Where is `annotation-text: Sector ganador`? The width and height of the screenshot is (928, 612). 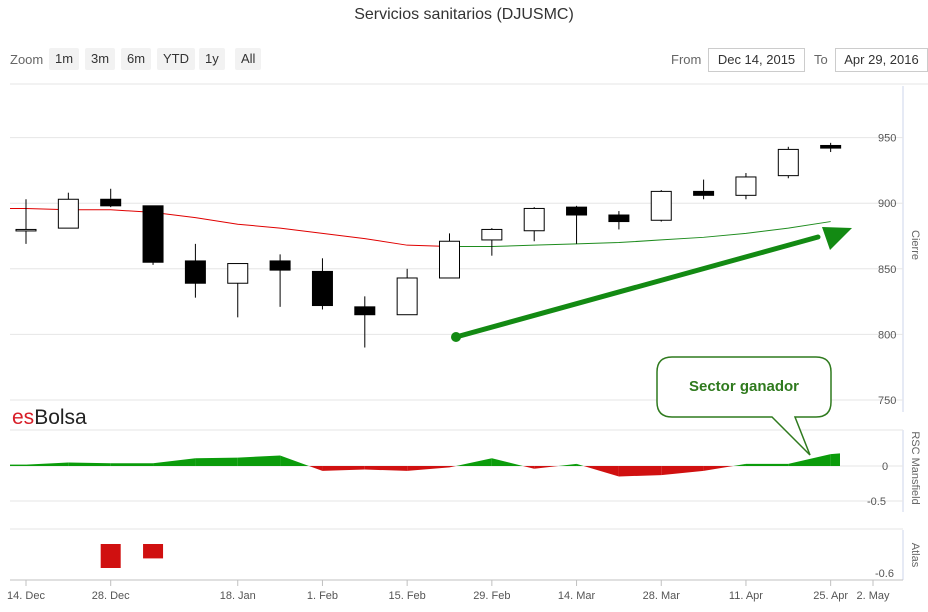 annotation-text: Sector ganador is located at coordinates (744, 386).